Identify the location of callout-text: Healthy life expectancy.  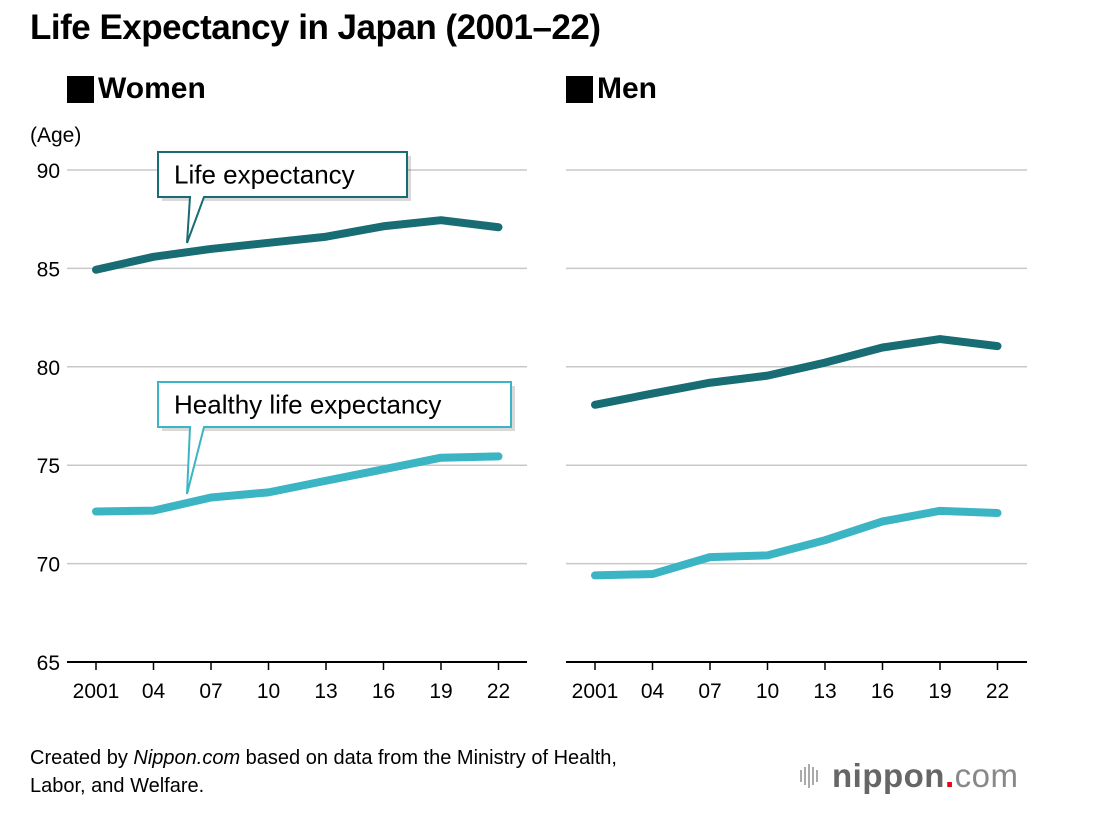
(307, 405).